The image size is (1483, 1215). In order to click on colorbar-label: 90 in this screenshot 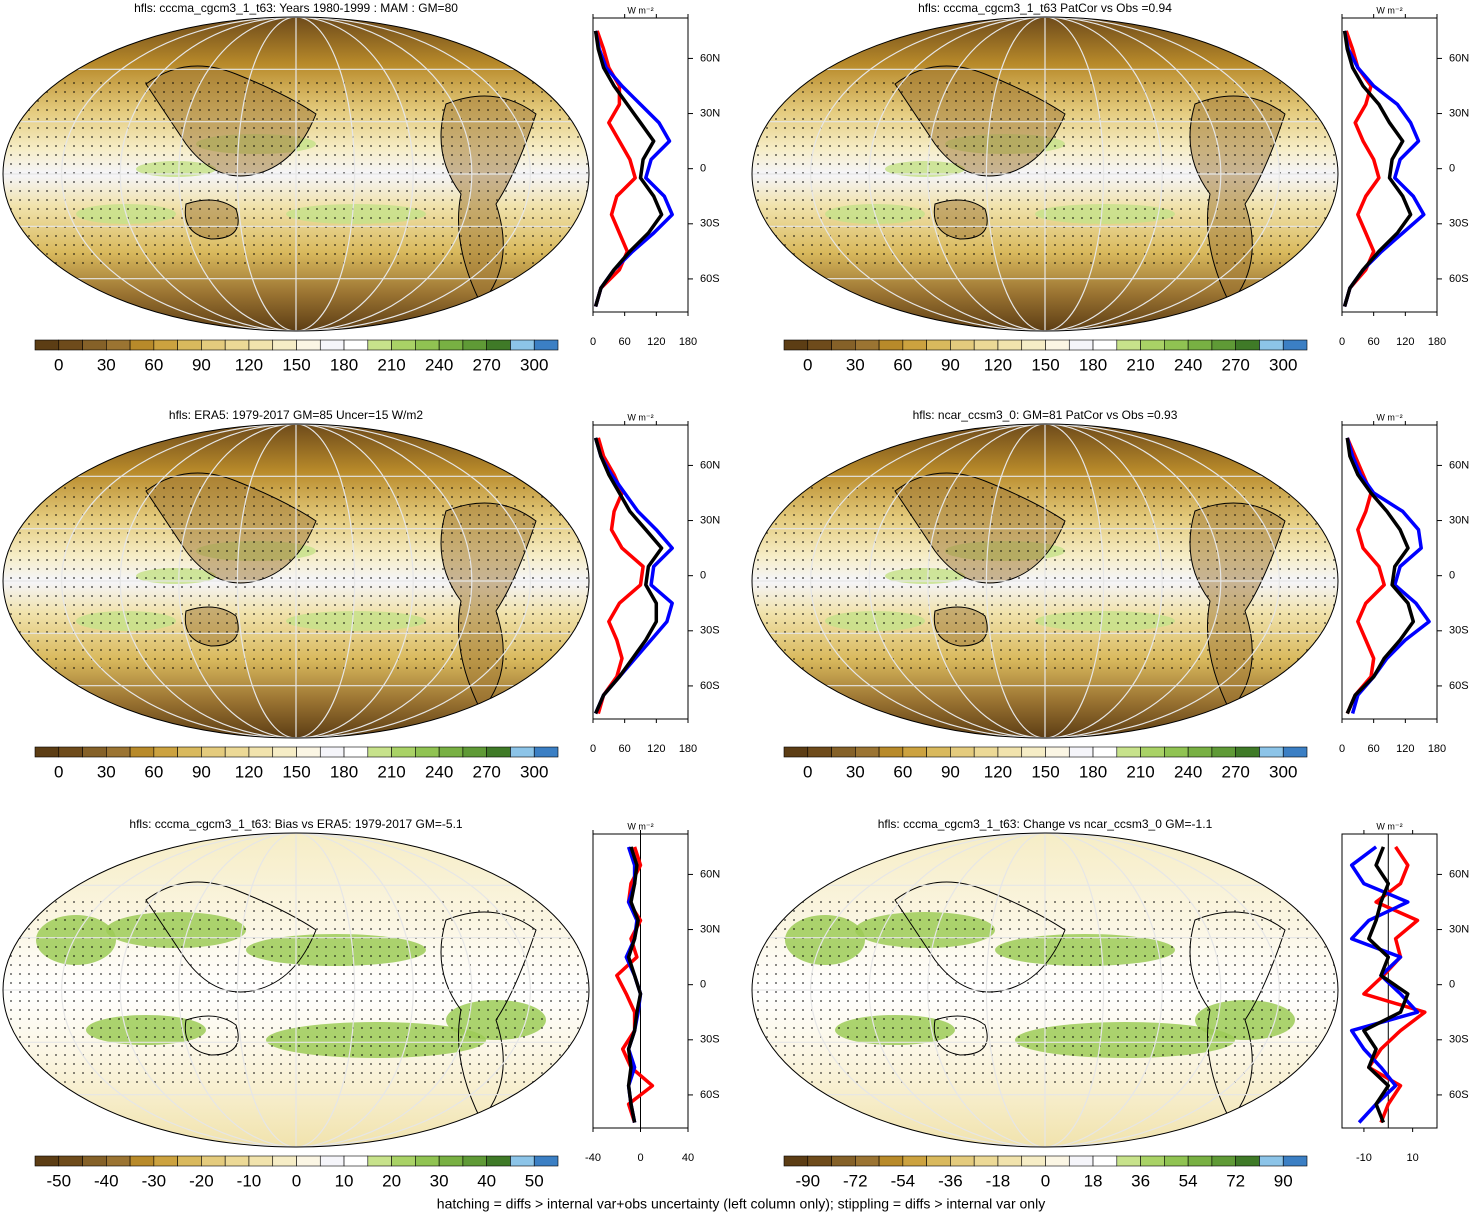, I will do `click(950, 364)`.